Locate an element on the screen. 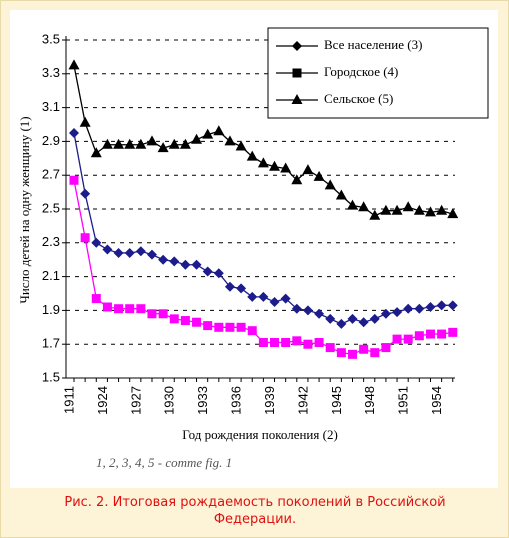 The height and width of the screenshot is (538, 509). x-tick-label: 1924 is located at coordinates (102, 400).